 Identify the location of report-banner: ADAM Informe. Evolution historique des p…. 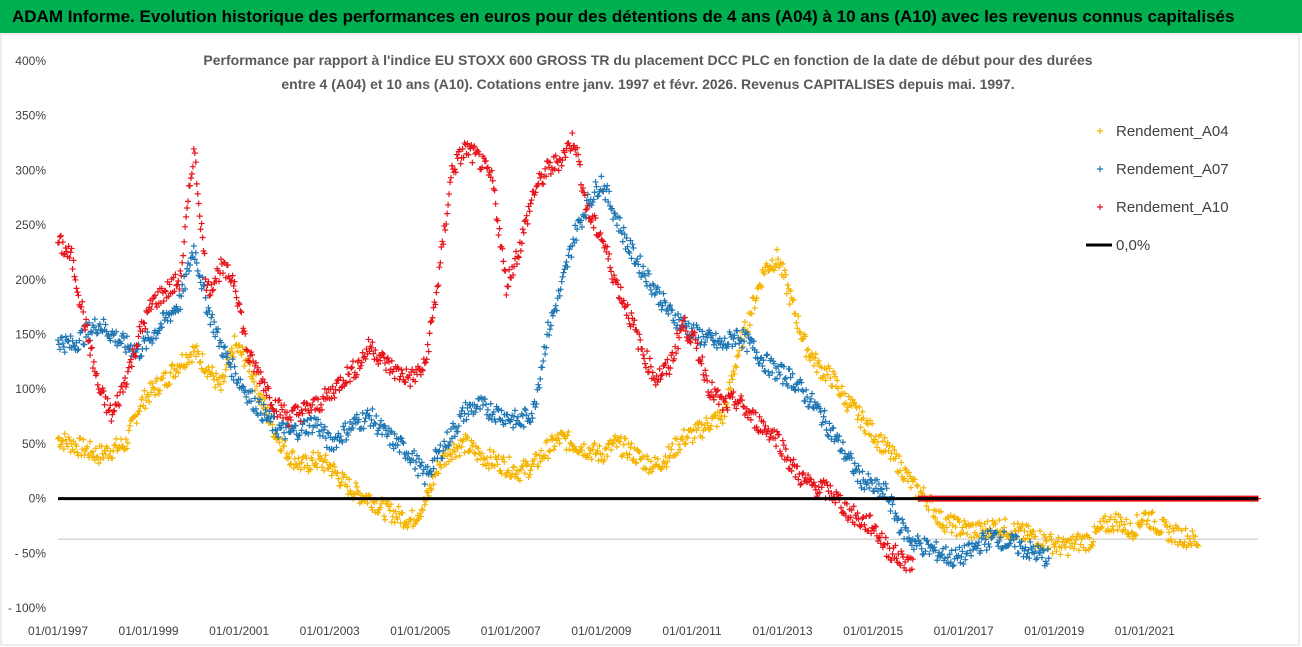
(651, 16).